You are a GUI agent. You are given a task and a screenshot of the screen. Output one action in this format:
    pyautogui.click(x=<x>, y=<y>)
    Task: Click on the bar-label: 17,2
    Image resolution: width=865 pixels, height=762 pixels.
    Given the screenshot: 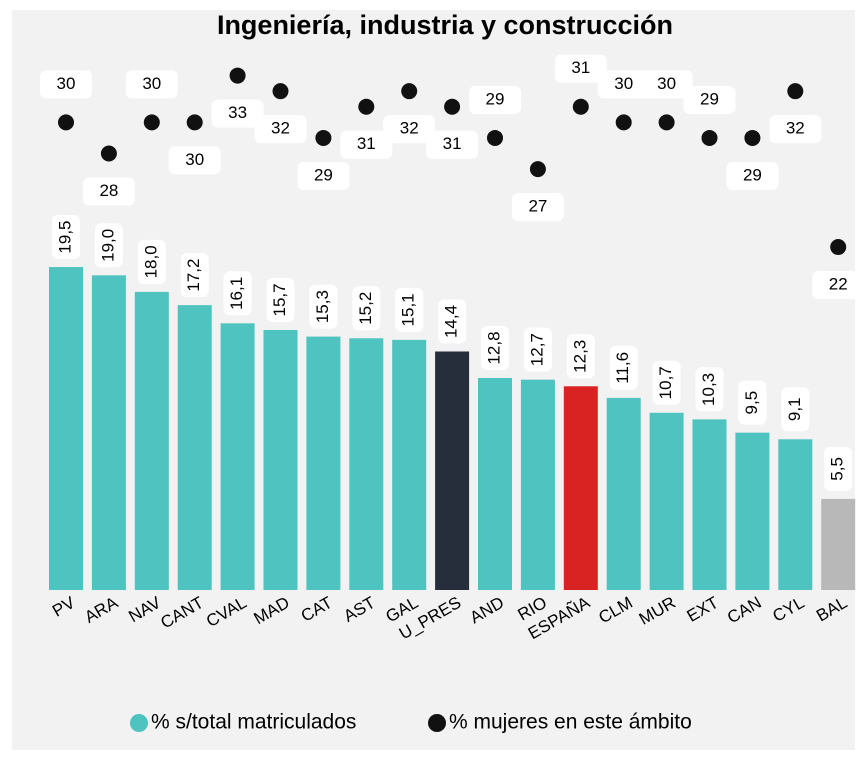 What is the action you would take?
    pyautogui.click(x=193, y=275)
    